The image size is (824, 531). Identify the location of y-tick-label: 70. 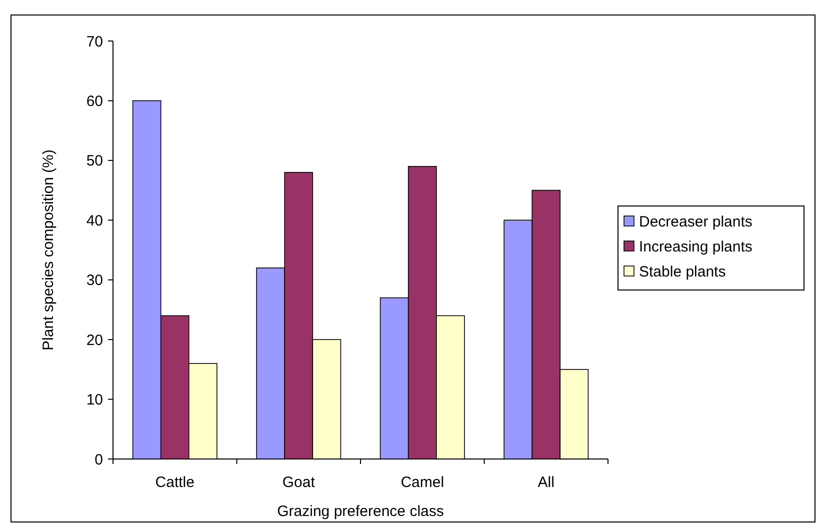
(94, 41).